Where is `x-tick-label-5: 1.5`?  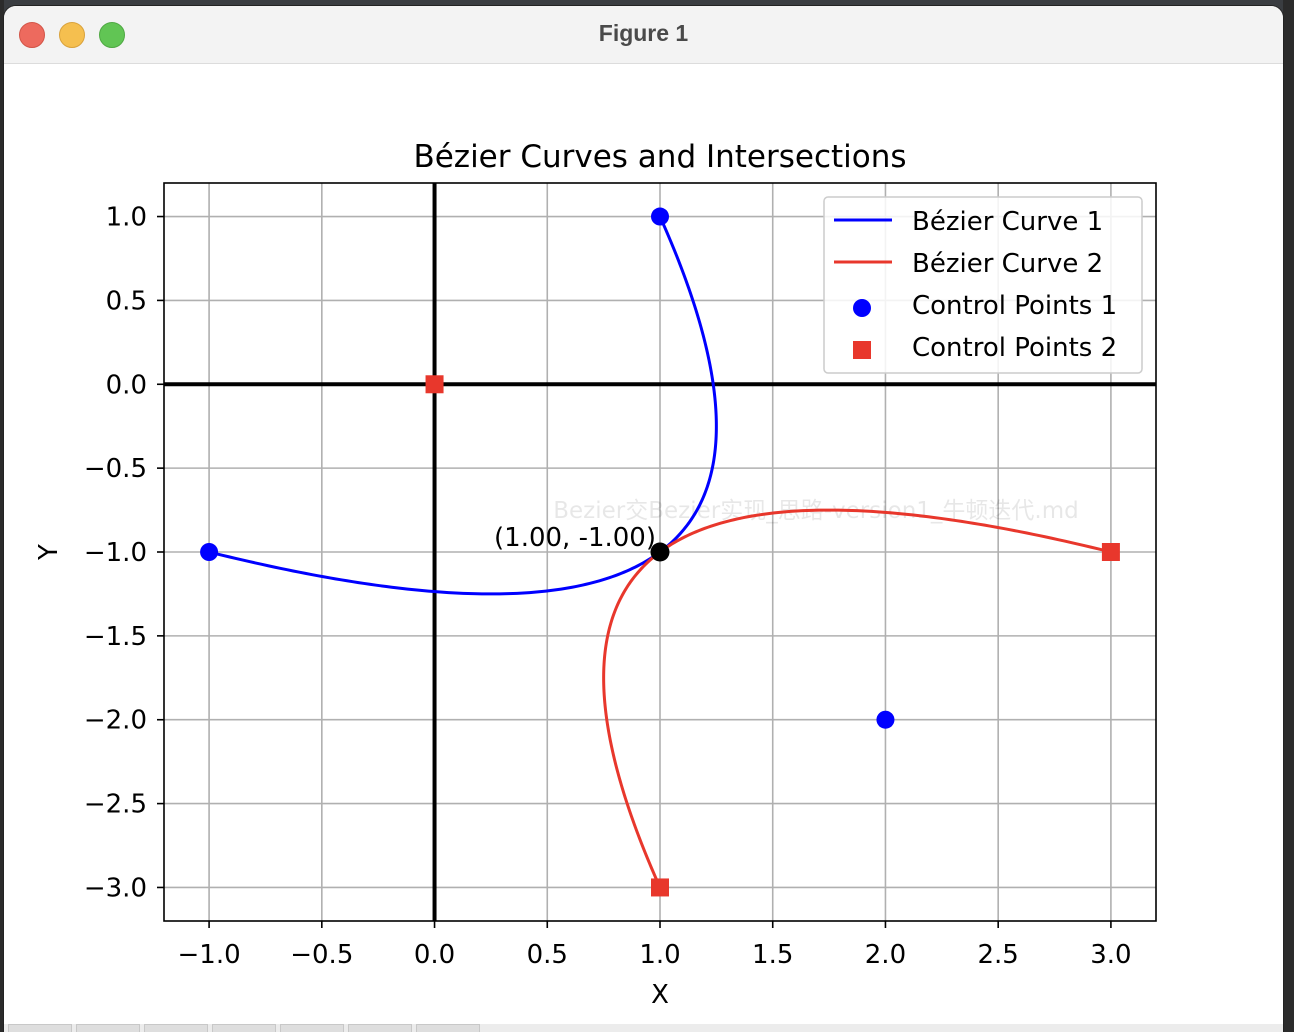 x-tick-label-5: 1.5 is located at coordinates (772, 955).